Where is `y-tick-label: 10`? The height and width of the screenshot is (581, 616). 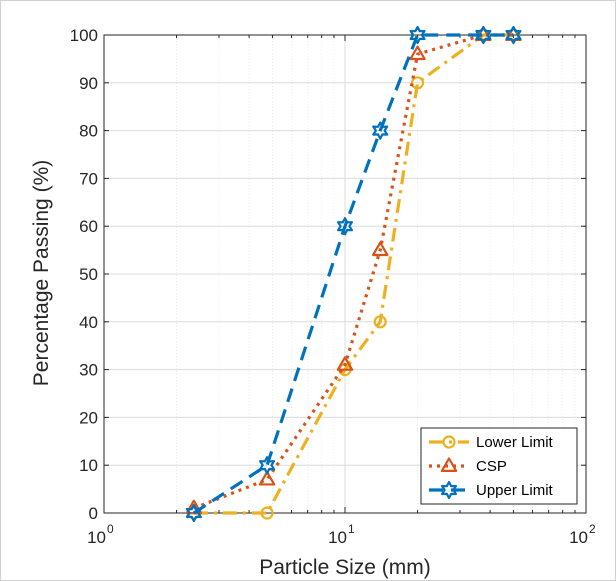
y-tick-label: 10 is located at coordinates (88, 465).